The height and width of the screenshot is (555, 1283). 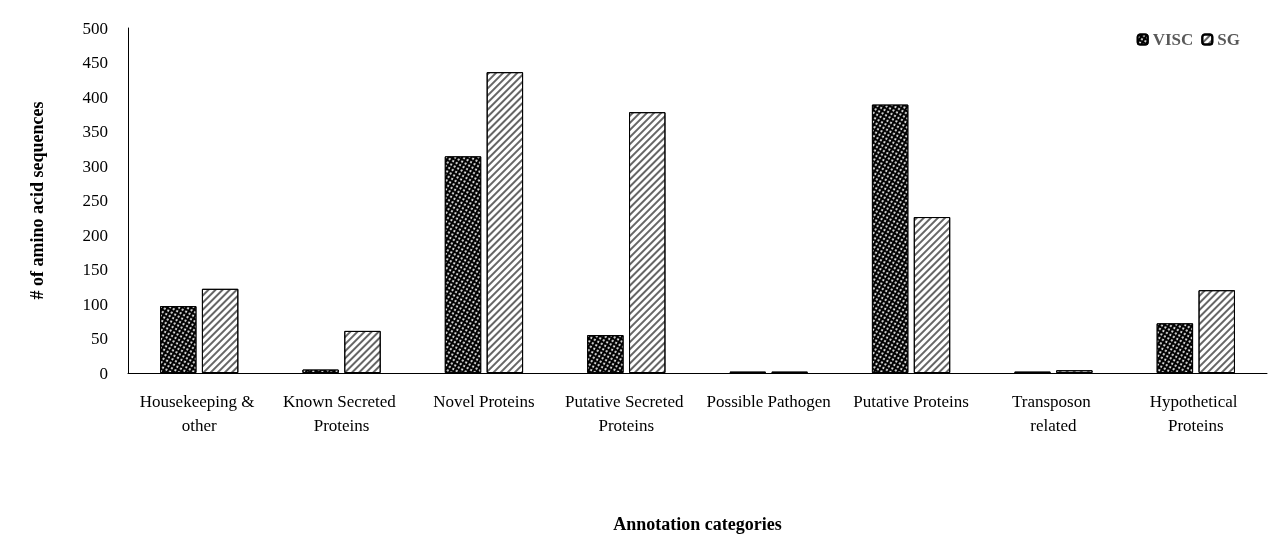 I want to click on x-axis-title: Annotation categories, so click(x=697, y=524).